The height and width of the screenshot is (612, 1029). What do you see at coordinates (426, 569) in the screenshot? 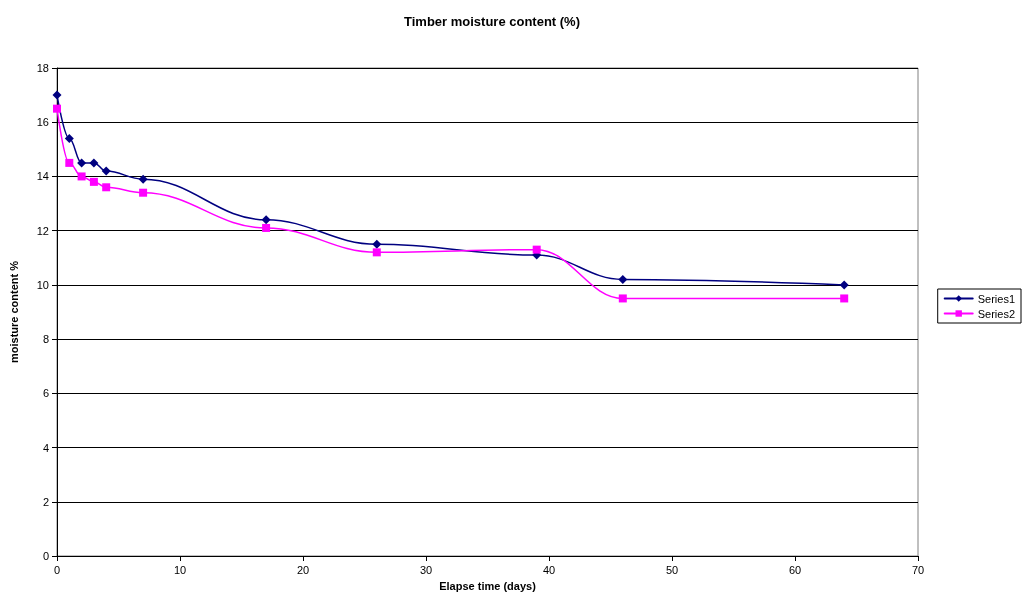
I see `x-tick-label: 30` at bounding box center [426, 569].